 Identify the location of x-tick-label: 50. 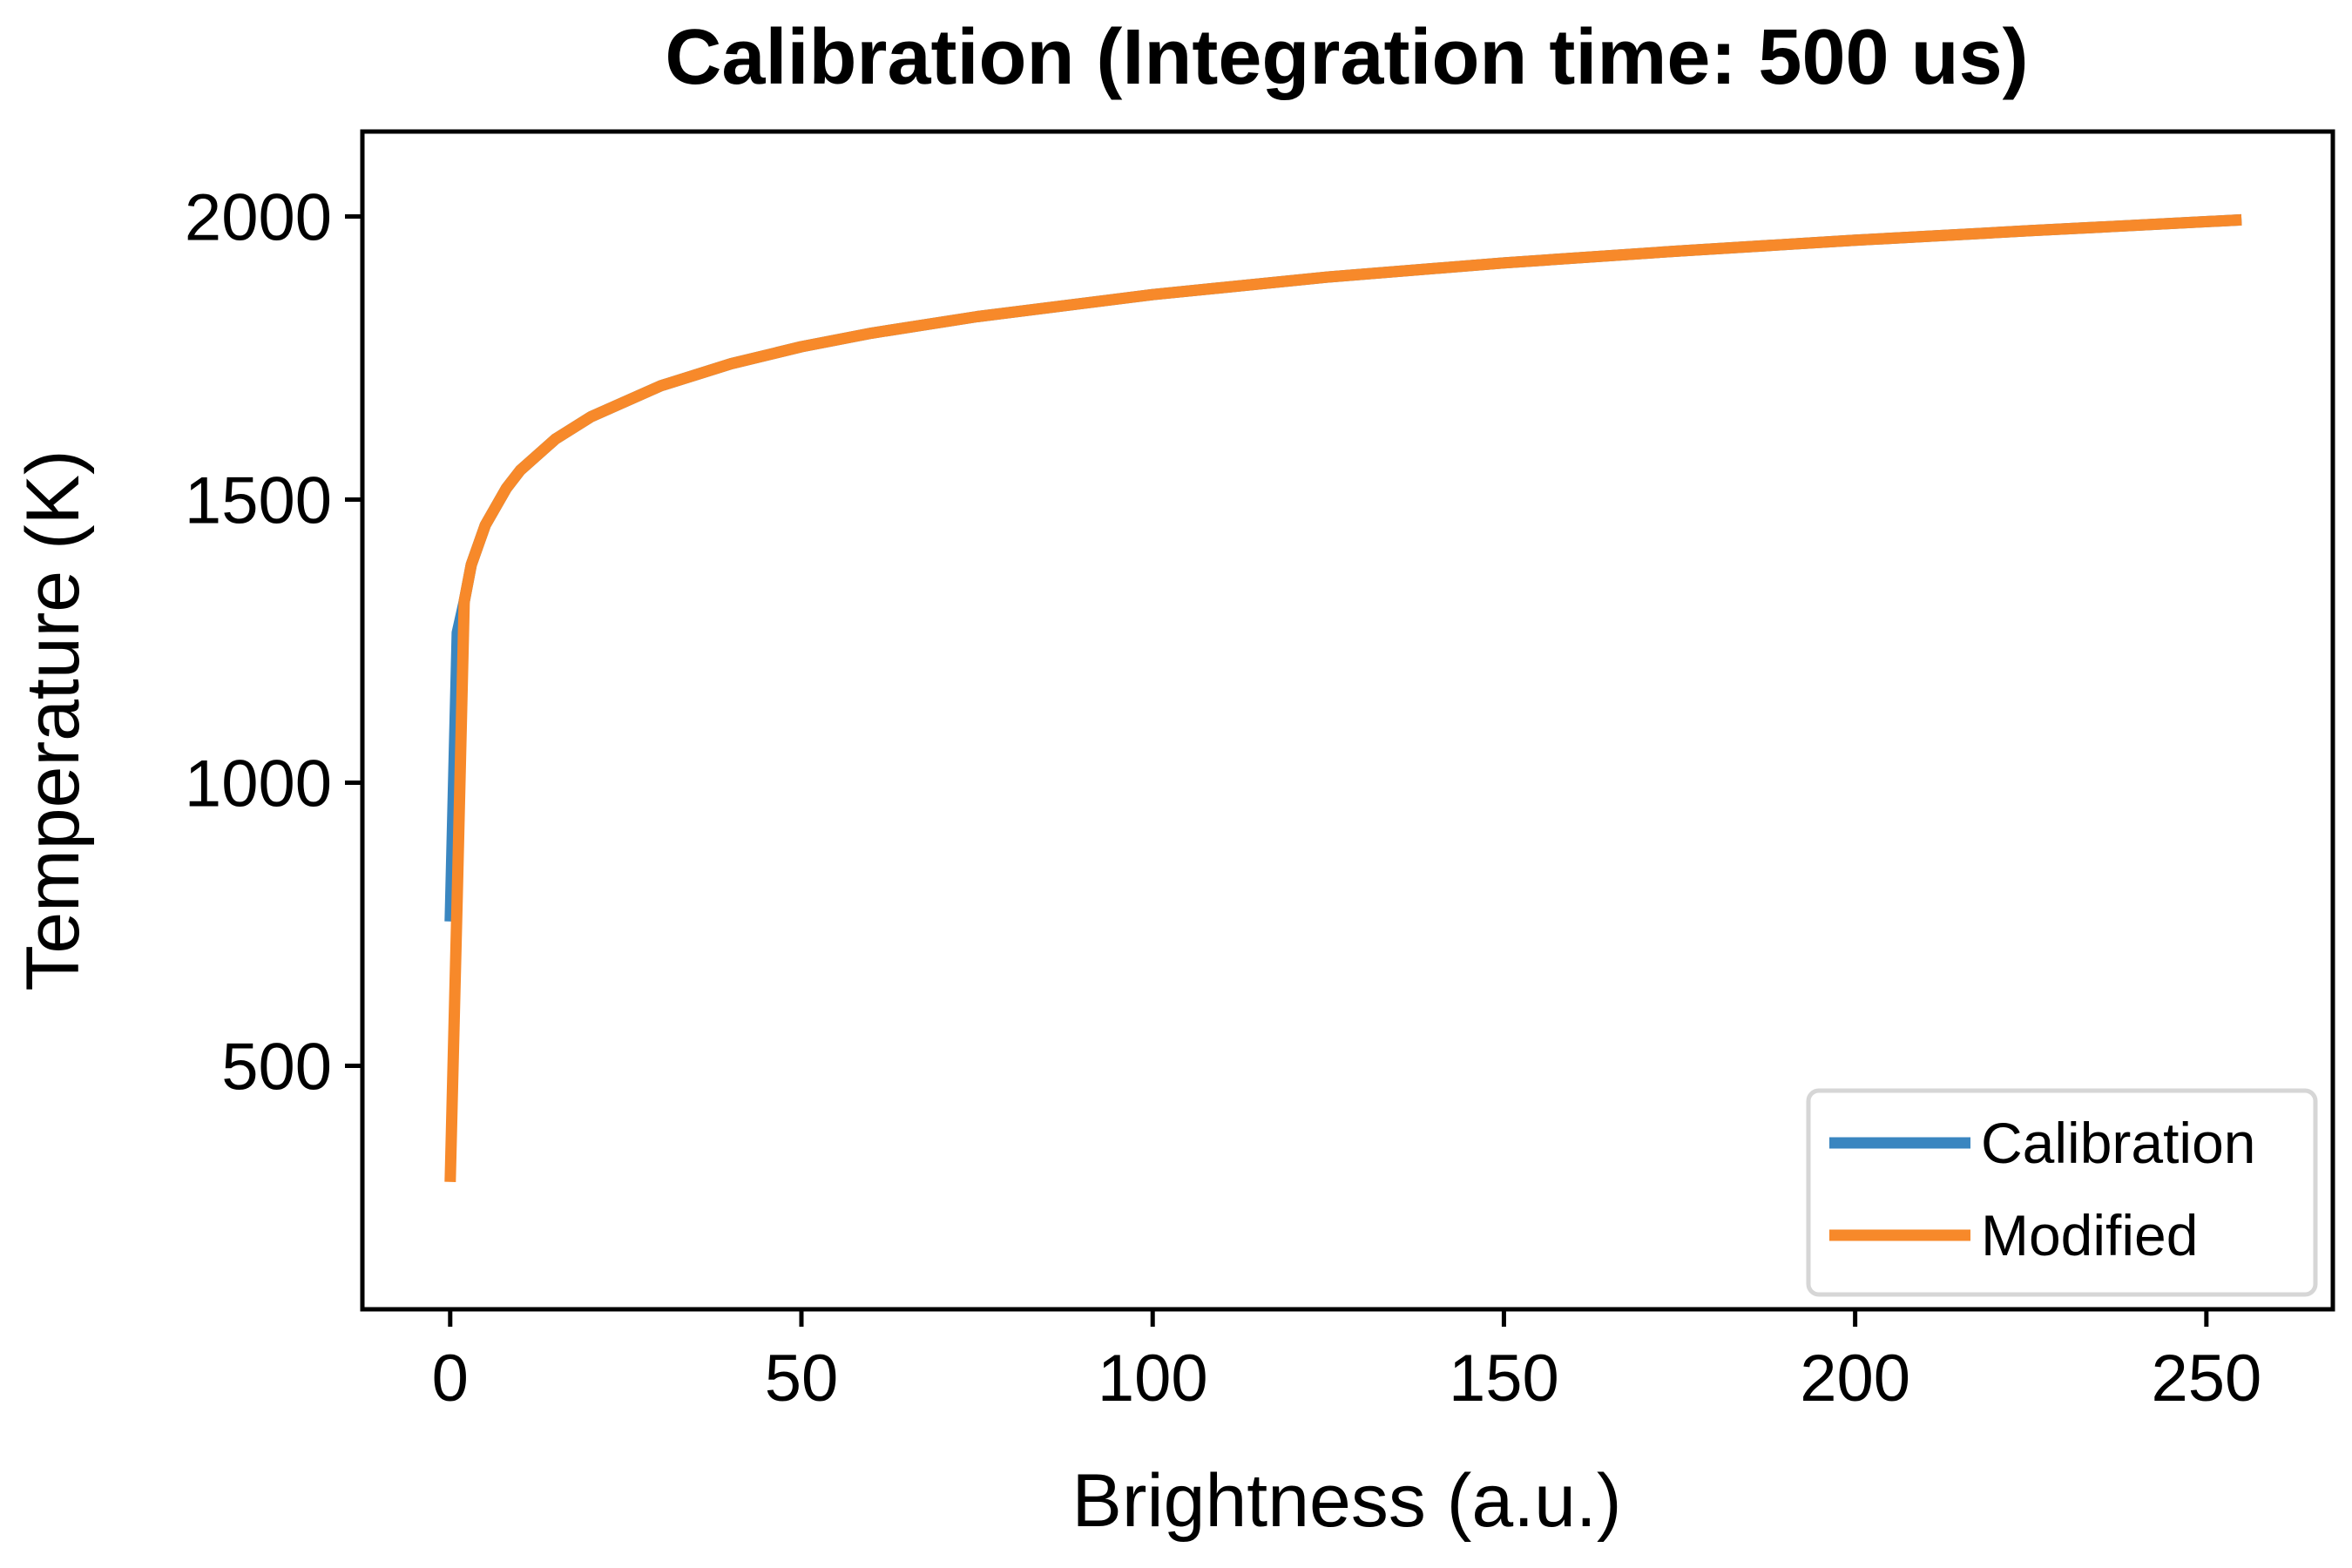
(802, 1379).